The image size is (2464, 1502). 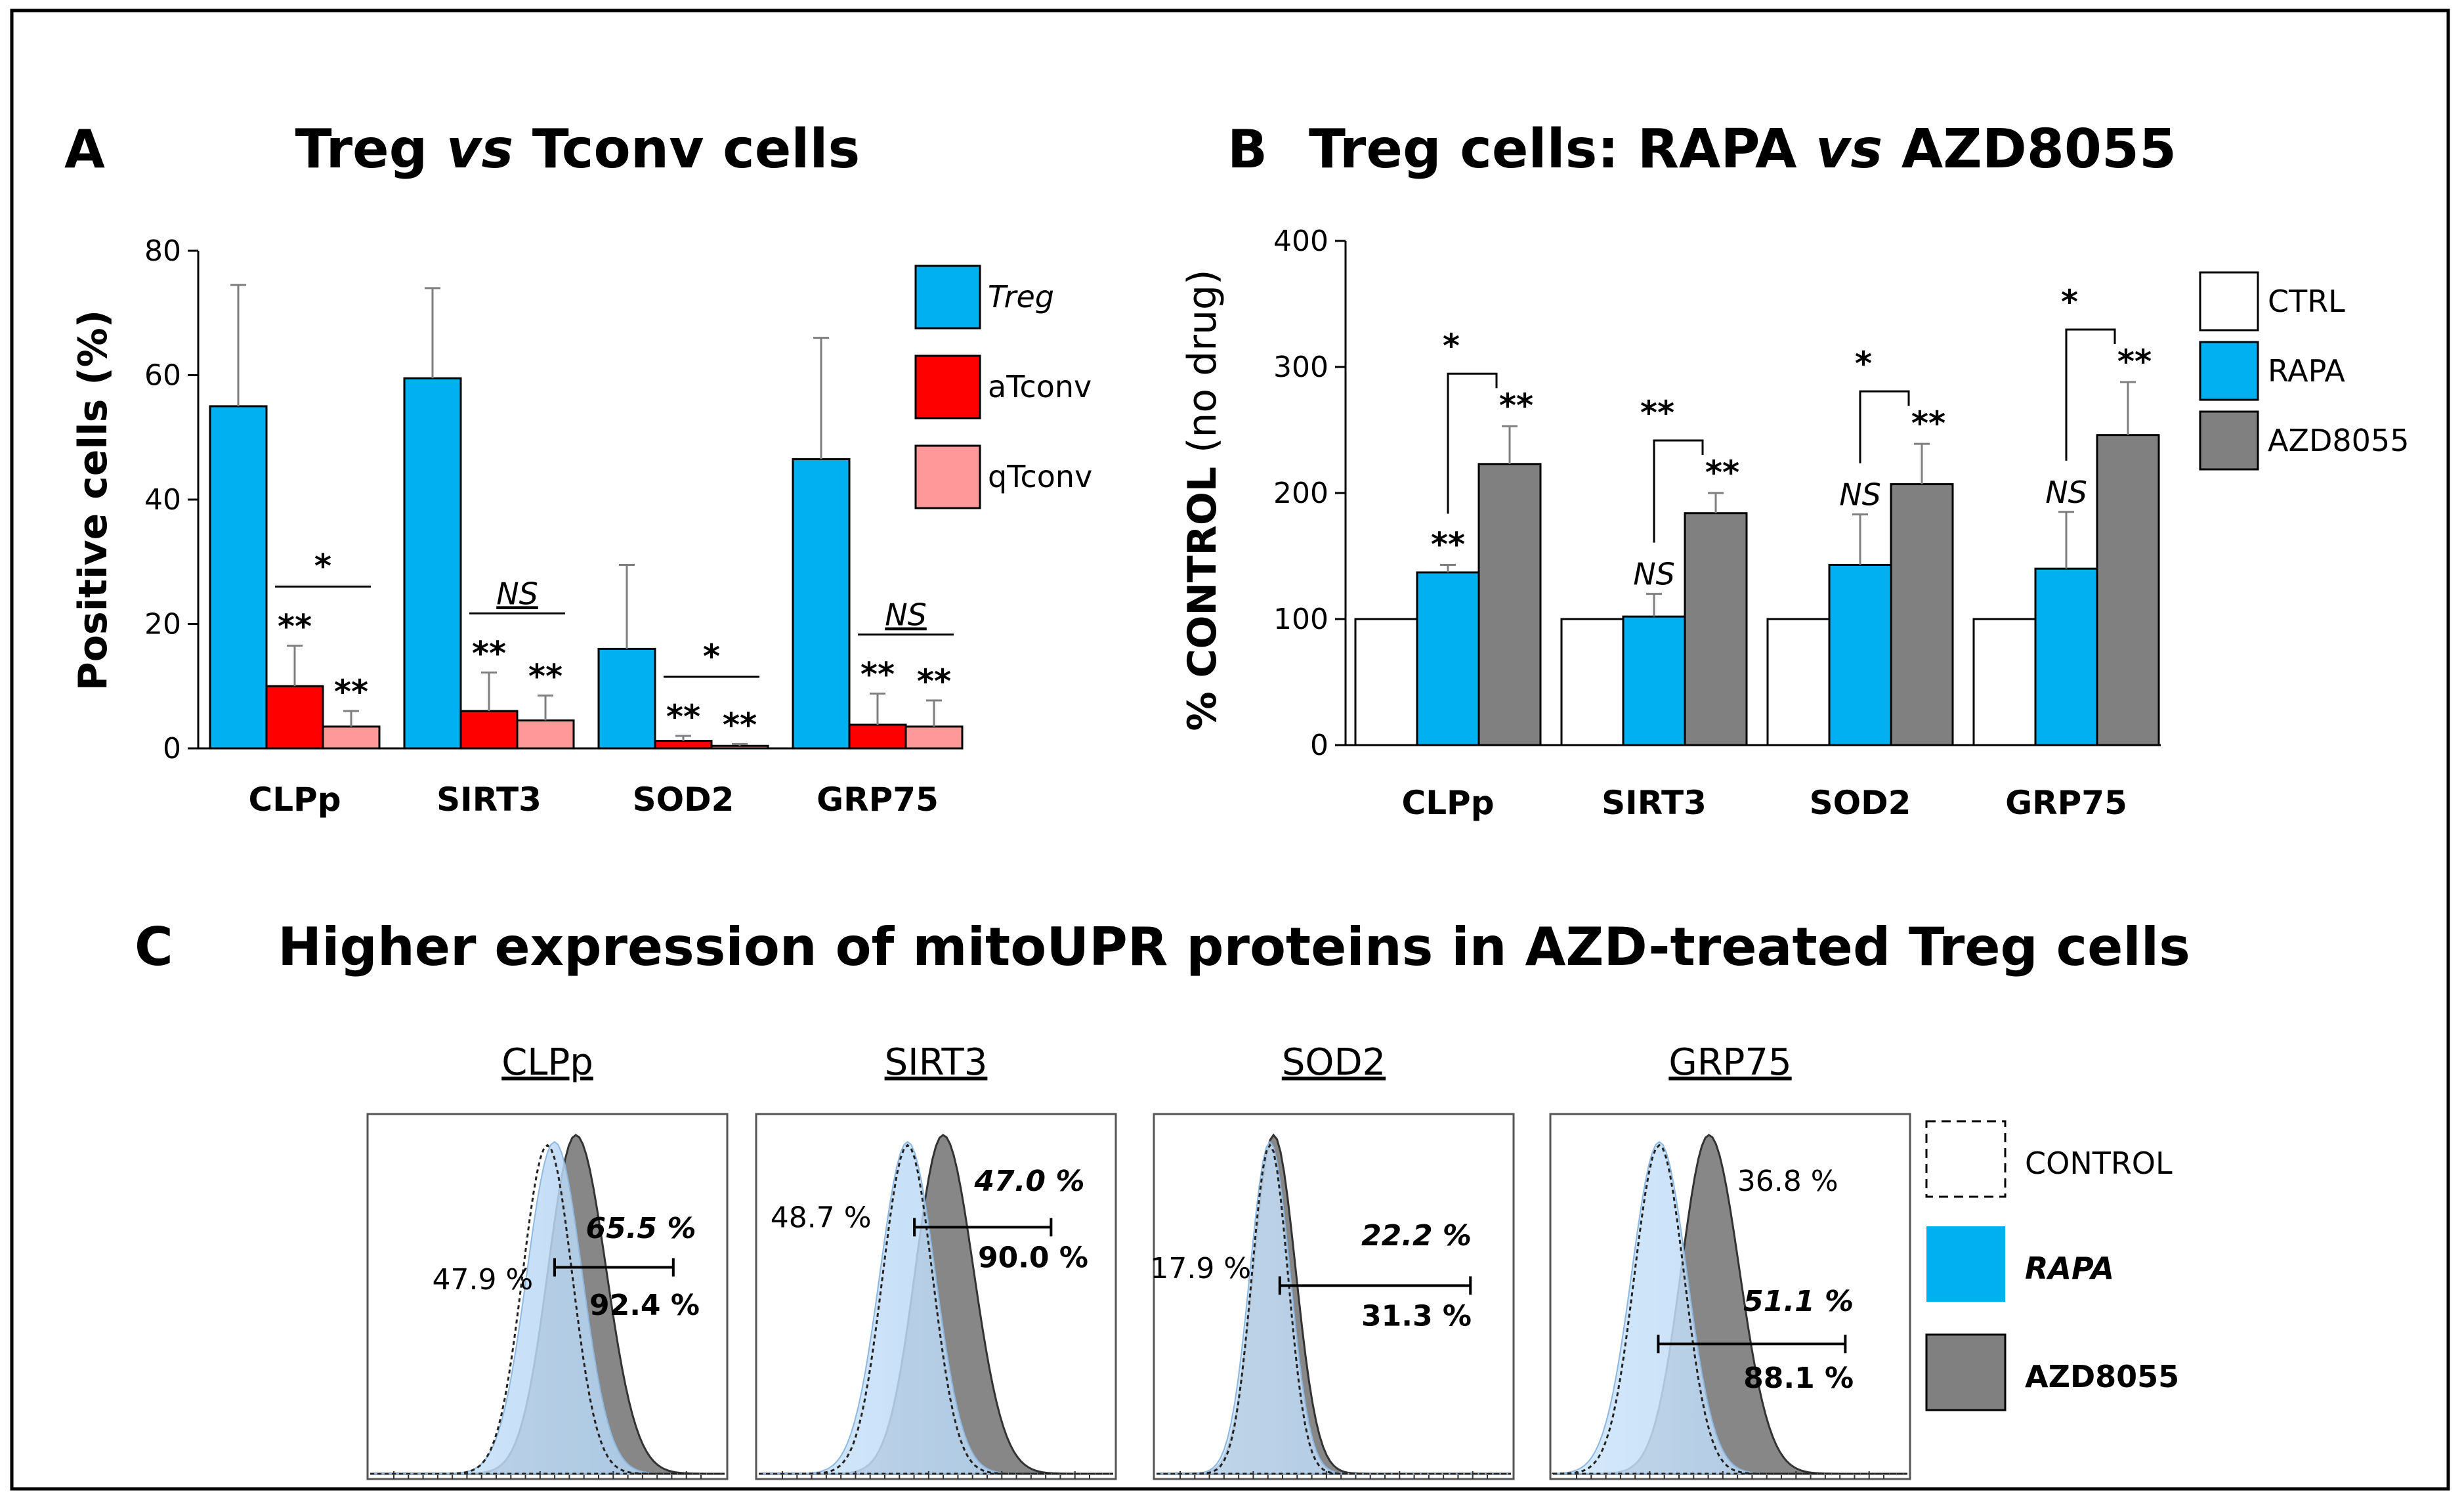 I want to click on a-legend-swatch-treg, so click(x=947, y=297).